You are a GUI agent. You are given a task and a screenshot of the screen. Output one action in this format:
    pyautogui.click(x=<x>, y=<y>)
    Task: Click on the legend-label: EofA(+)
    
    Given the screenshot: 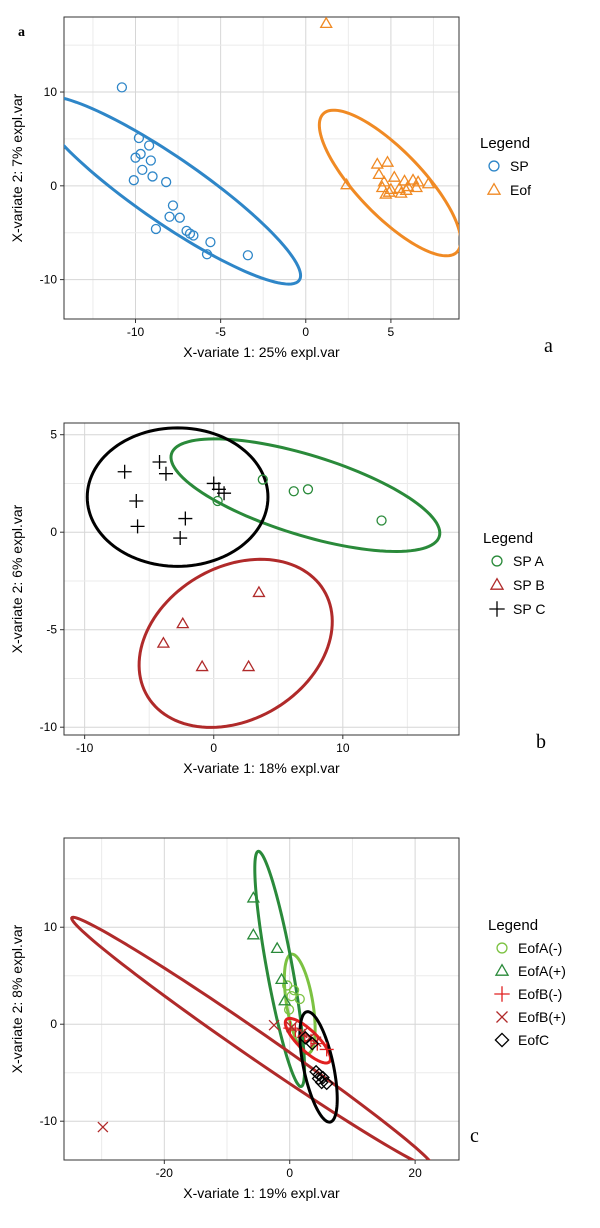 What is the action you would take?
    pyautogui.click(x=542, y=971)
    